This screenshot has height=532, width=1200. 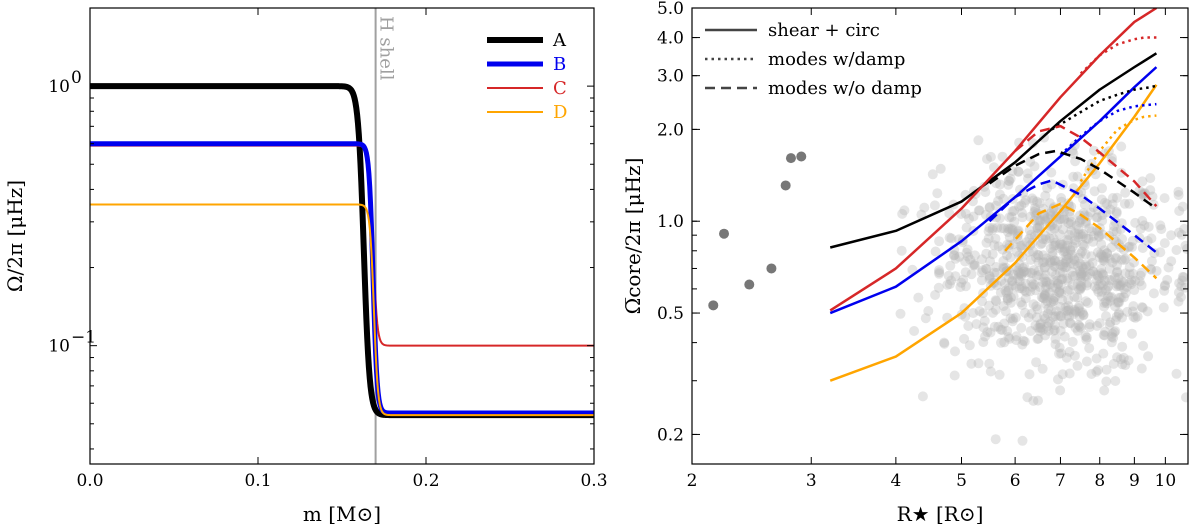 I want to click on y-tick-label: 1.0, so click(x=670, y=222).